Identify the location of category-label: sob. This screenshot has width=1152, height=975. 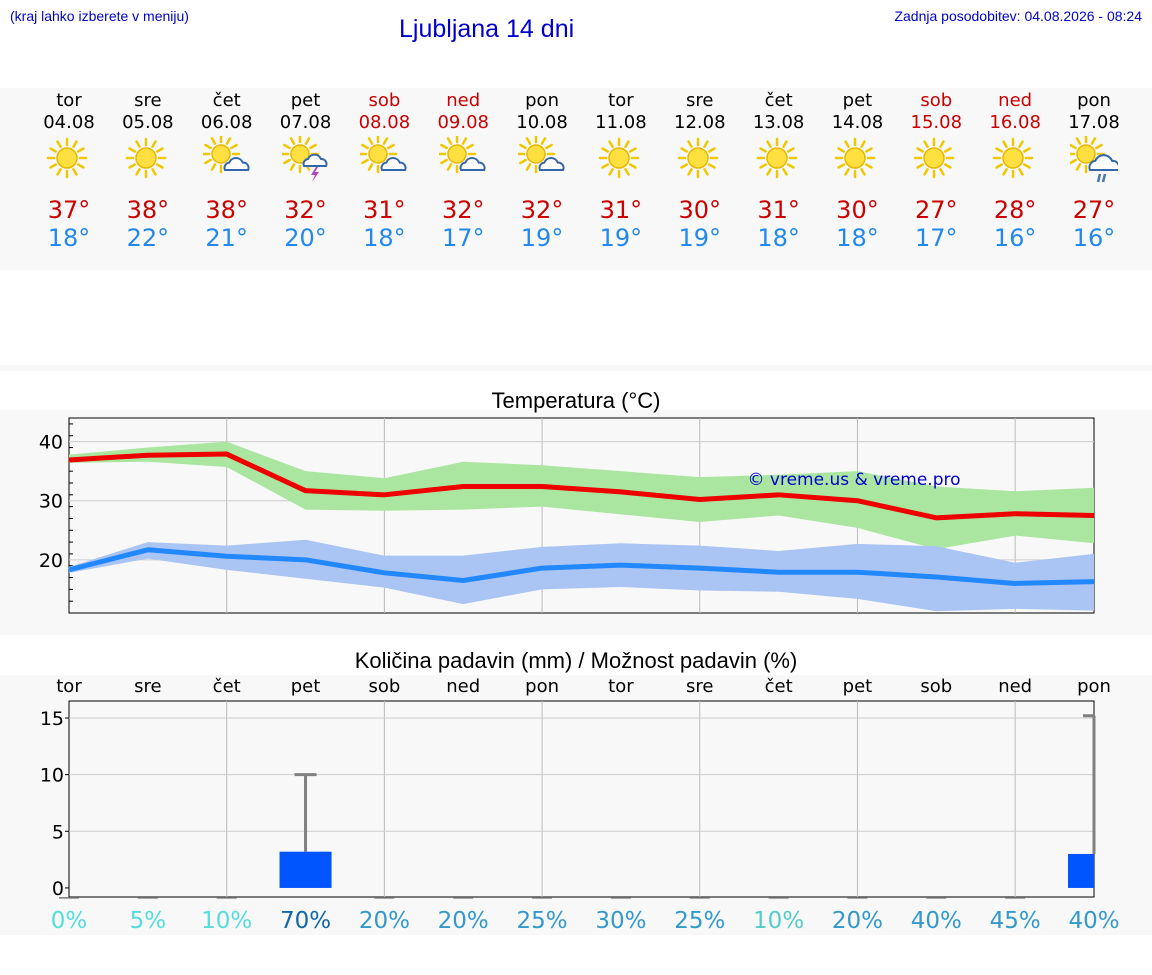
(936, 686).